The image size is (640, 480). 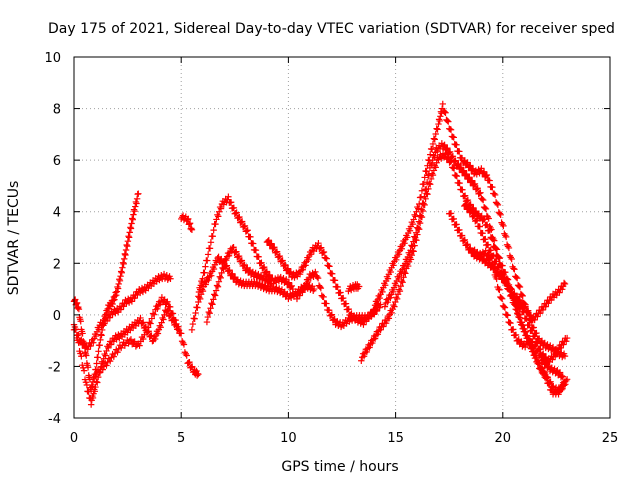 I want to click on y-tick-label: 0, so click(x=57, y=316).